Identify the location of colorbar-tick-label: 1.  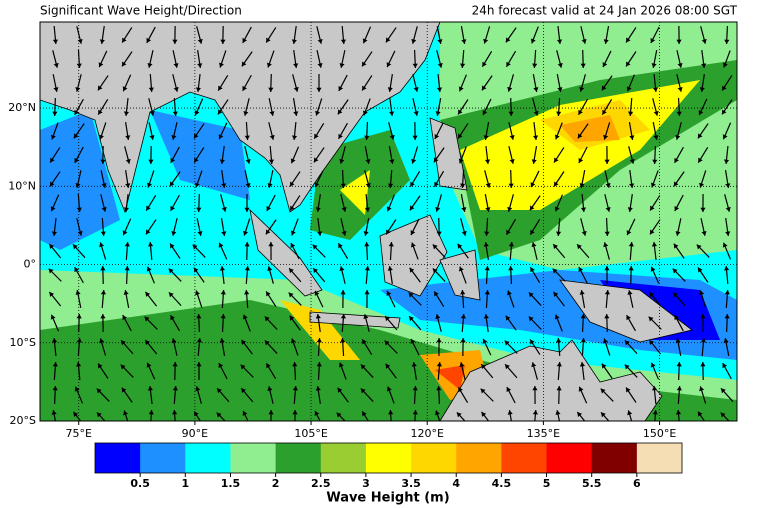
(185, 483).